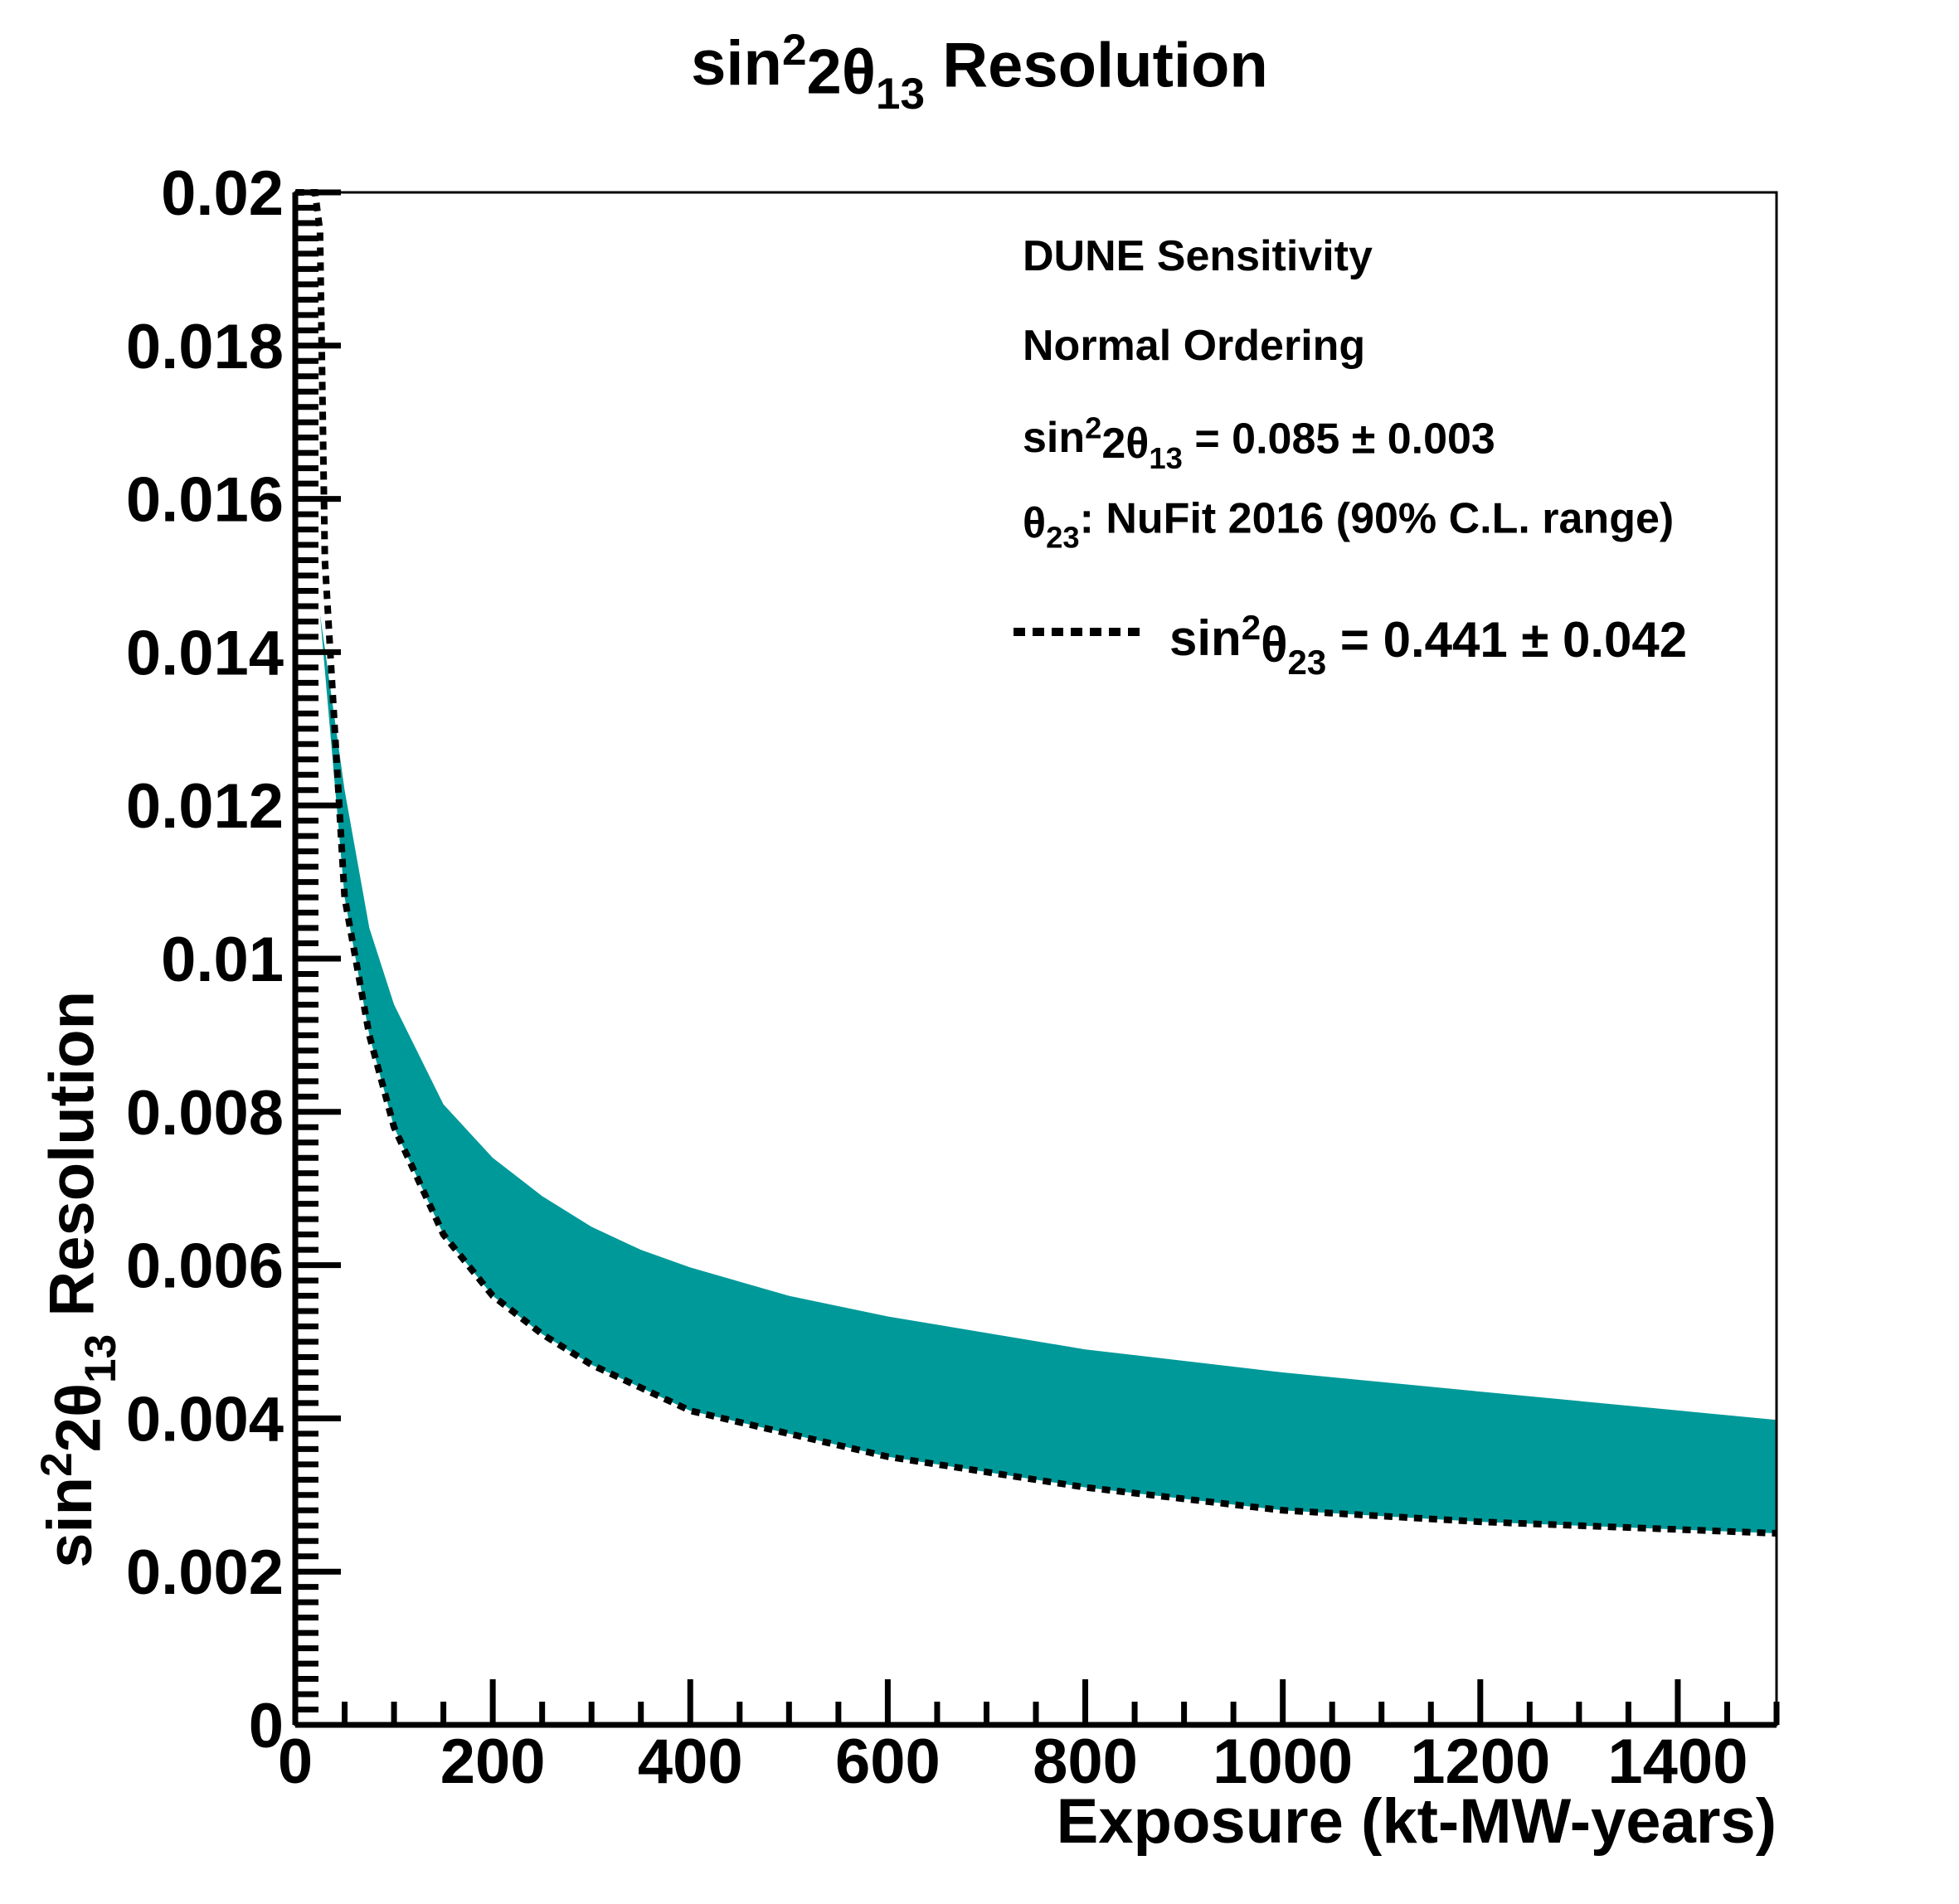 Image resolution: width=1959 pixels, height=1904 pixels. I want to click on x-tick-label: 400, so click(691, 1762).